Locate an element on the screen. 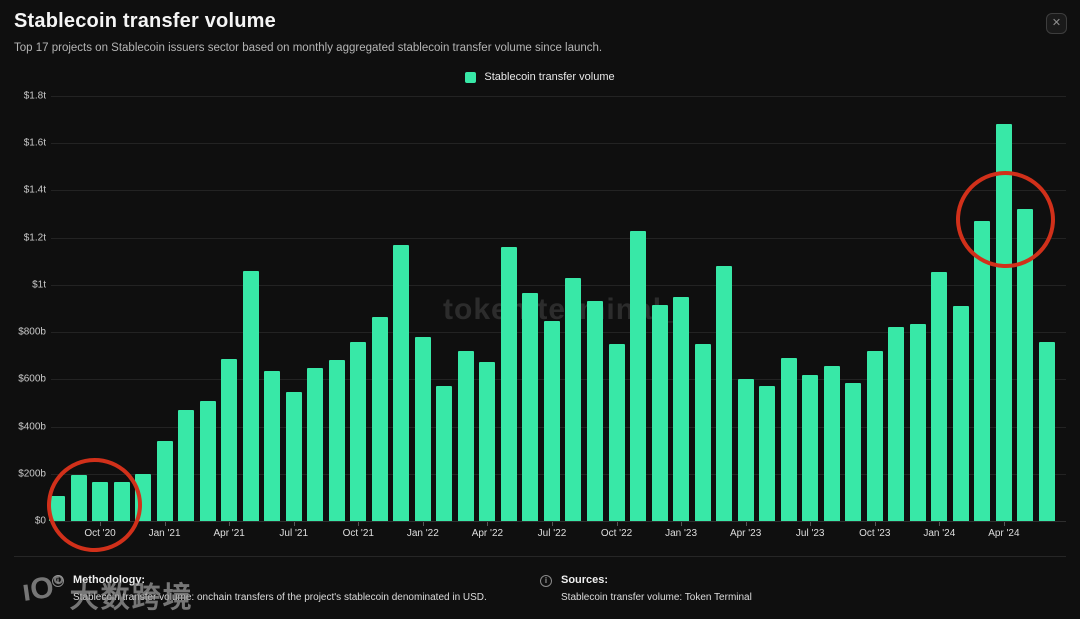 This screenshot has width=1080, height=619. y-axis-tick-label: $1.2t is located at coordinates (34, 238).